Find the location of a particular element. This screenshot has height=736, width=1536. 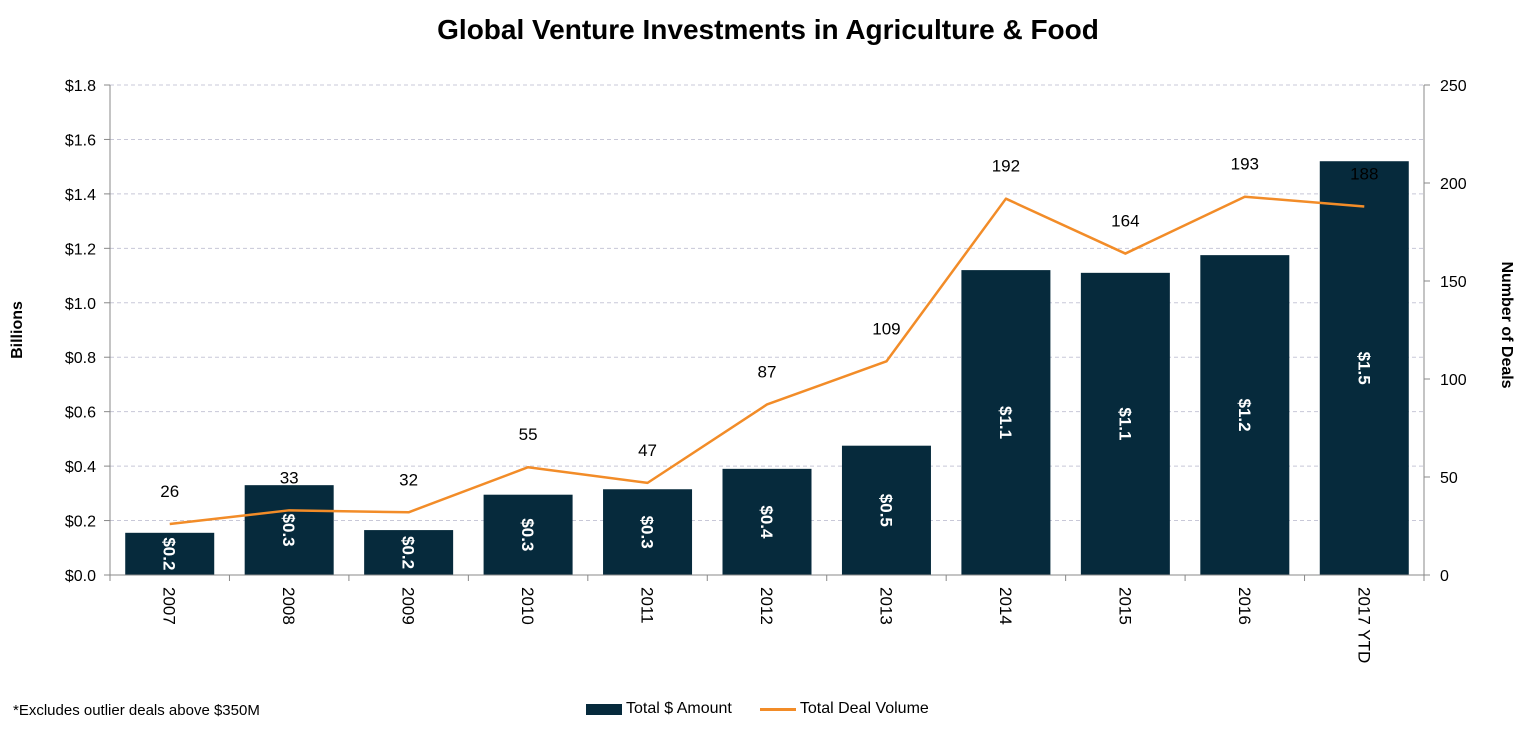

x-tick-label: 2016 is located at coordinates (1244, 606).